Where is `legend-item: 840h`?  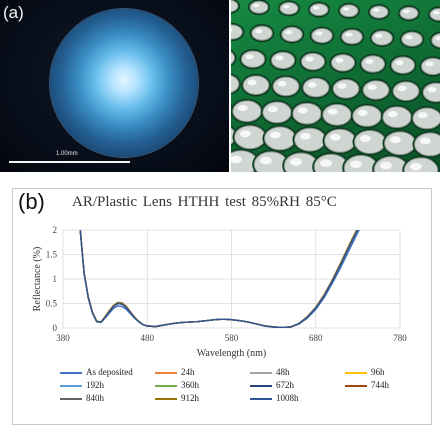 legend-item: 840h is located at coordinates (82, 399).